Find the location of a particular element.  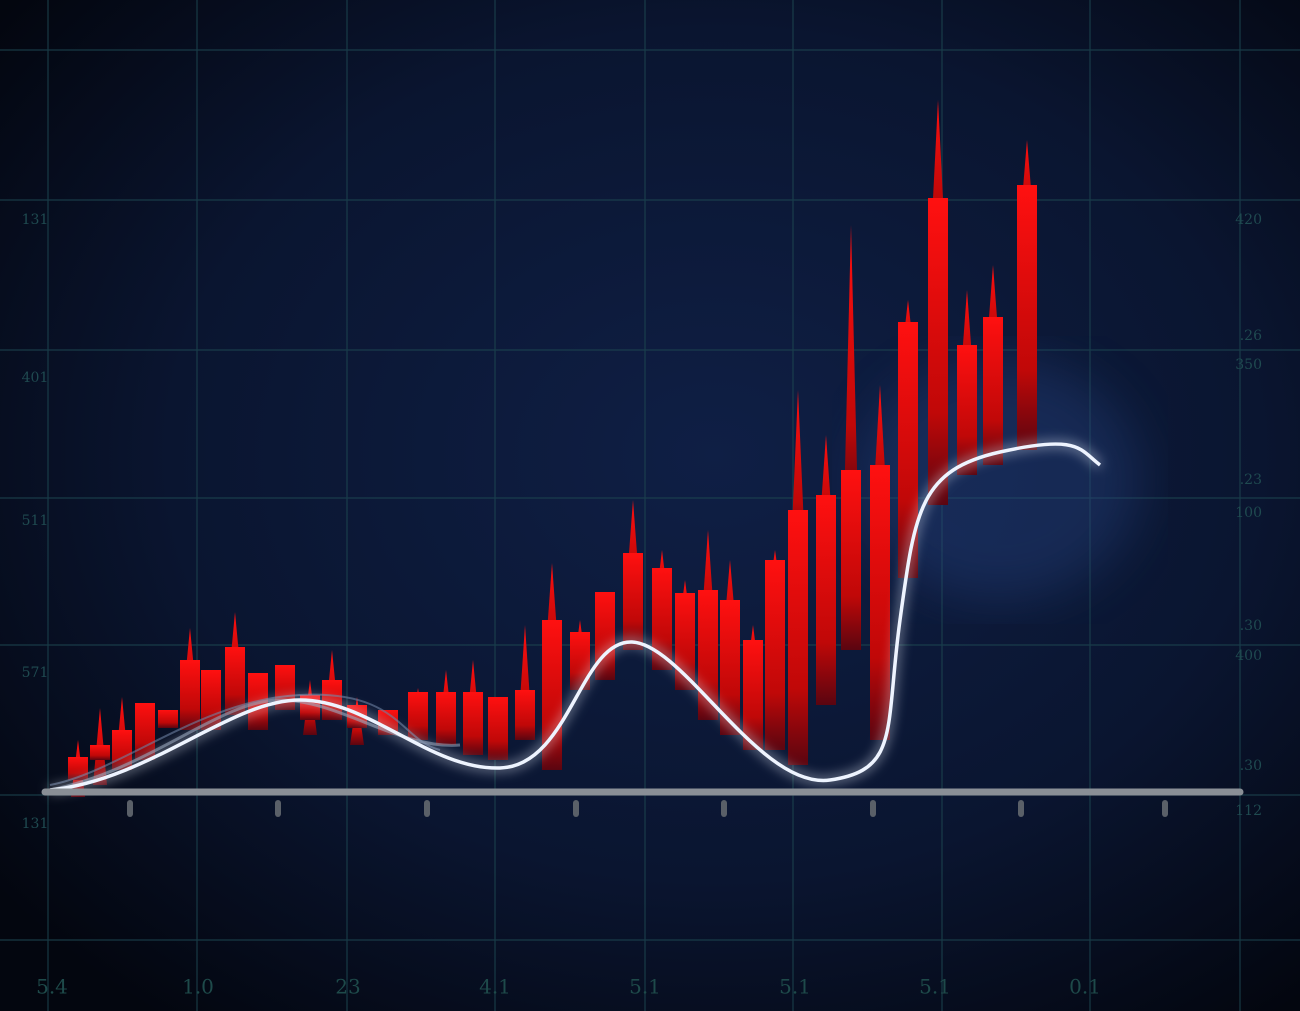

wick is located at coordinates (851, 367).